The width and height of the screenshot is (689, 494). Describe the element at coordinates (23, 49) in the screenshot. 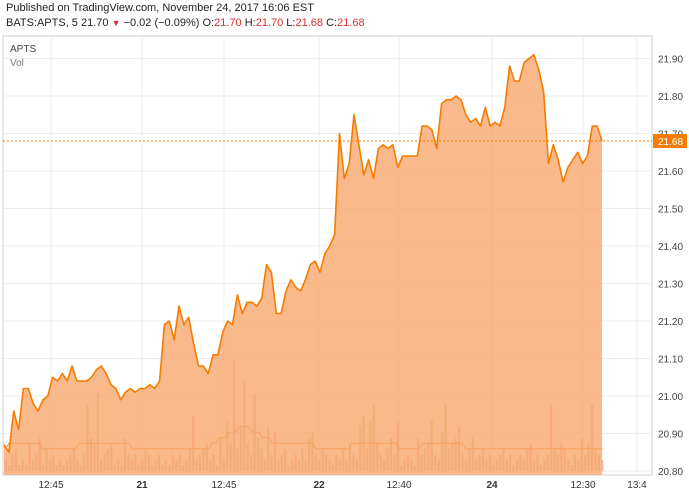

I see `legend-symbol: APTS` at that location.